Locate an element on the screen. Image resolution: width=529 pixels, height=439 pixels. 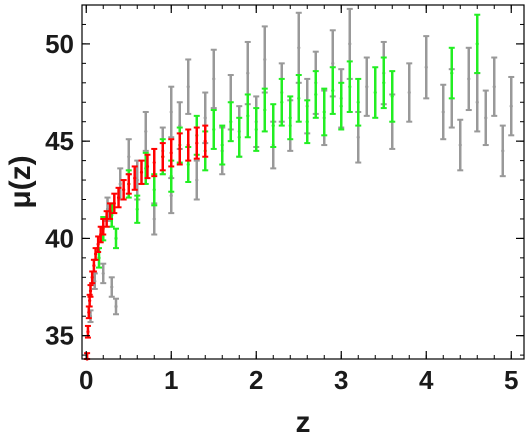
x-tick-label: 2 is located at coordinates (256, 380).